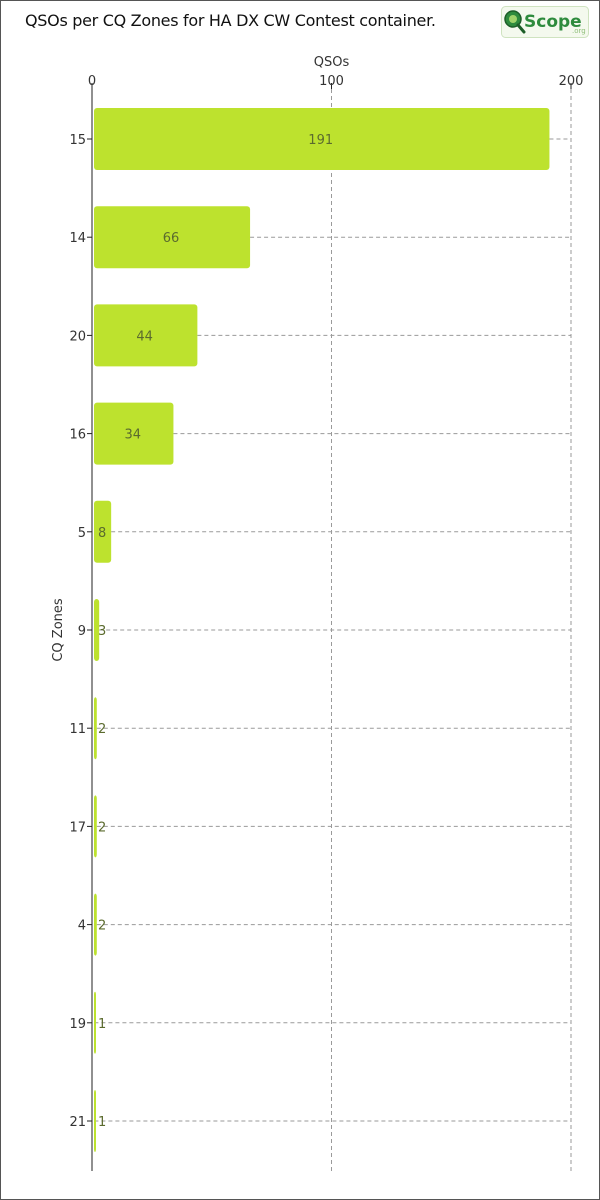 The width and height of the screenshot is (600, 1200). What do you see at coordinates (82, 926) in the screenshot?
I see `category-label: 4` at bounding box center [82, 926].